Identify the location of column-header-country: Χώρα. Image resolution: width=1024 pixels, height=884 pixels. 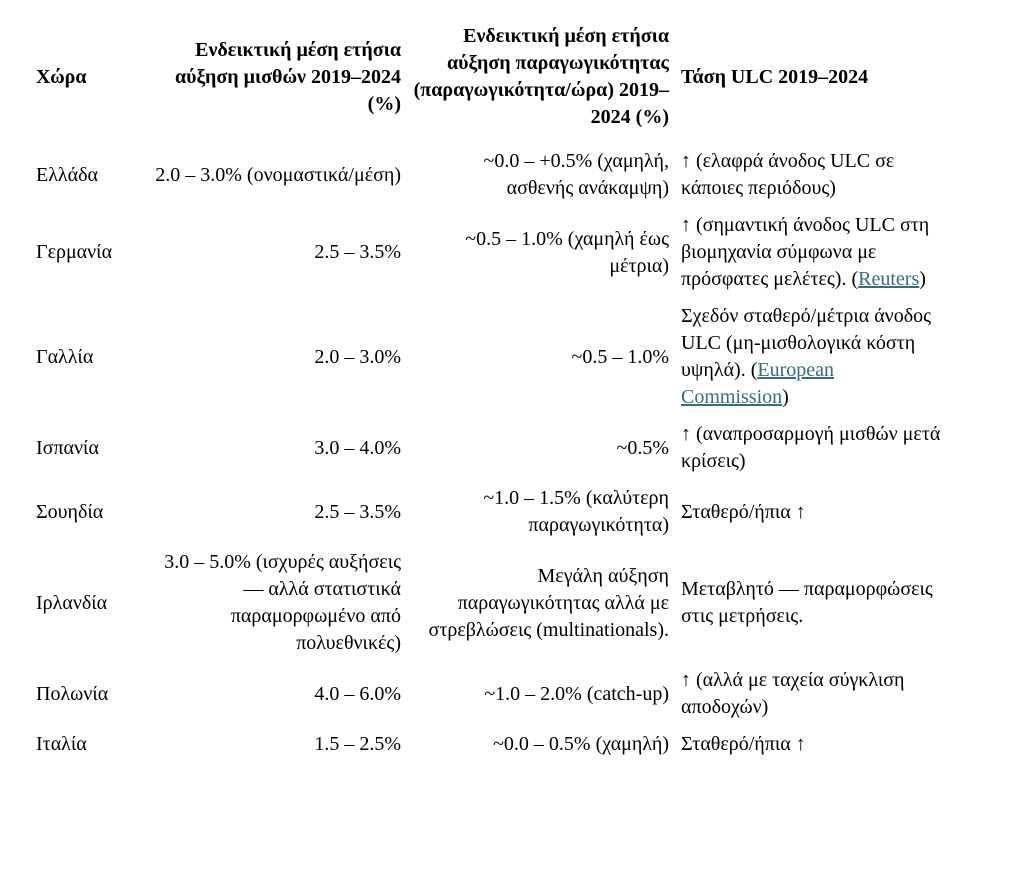
(61, 76).